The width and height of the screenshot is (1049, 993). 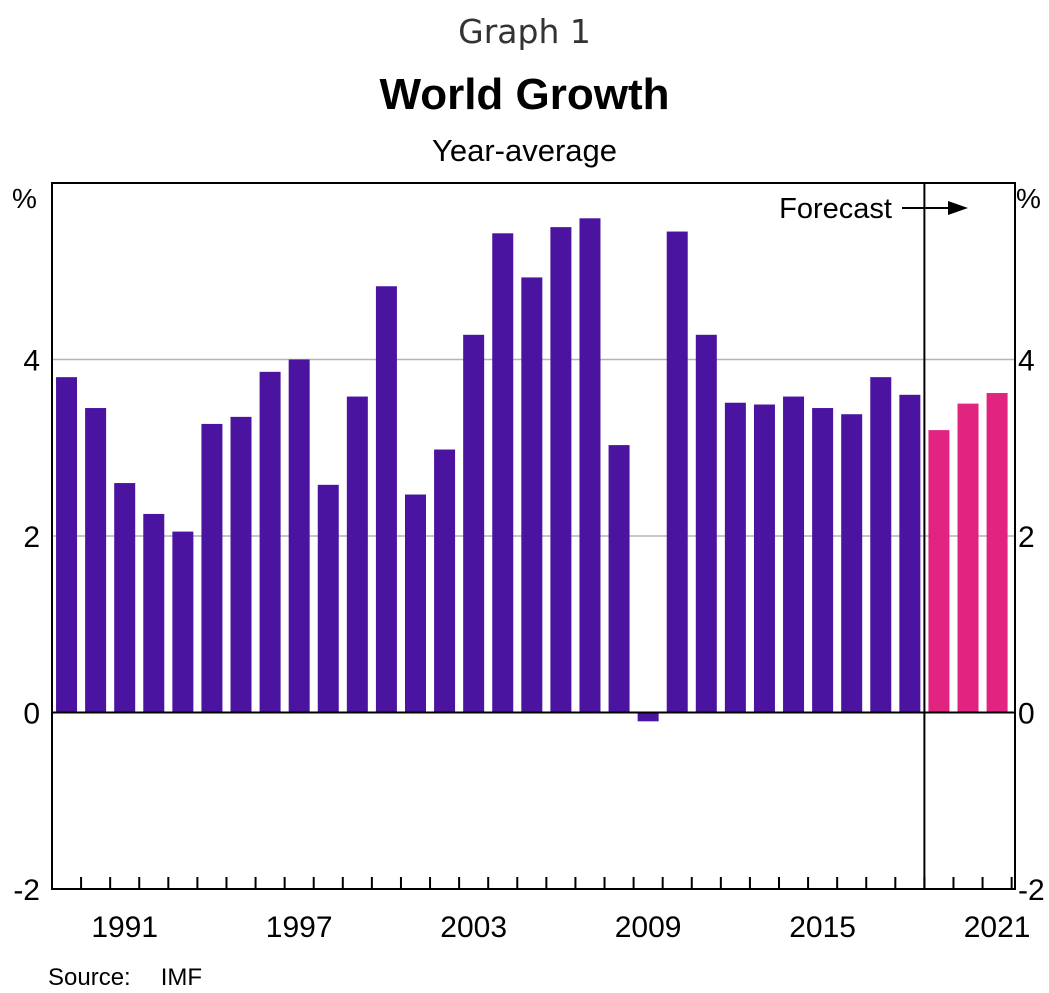 I want to click on y-tick-label-left: 4, so click(x=31, y=361).